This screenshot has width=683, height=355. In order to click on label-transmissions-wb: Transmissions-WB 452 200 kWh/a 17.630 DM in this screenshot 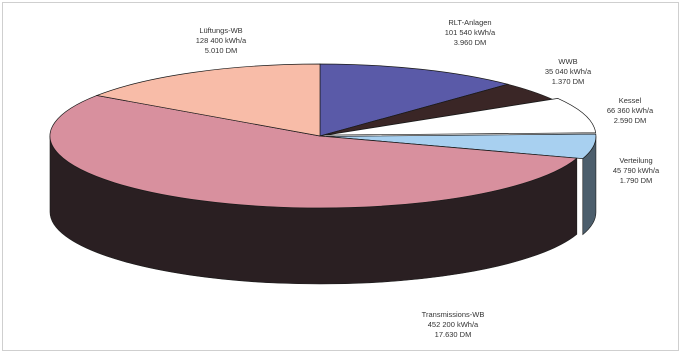, I will do `click(453, 324)`.